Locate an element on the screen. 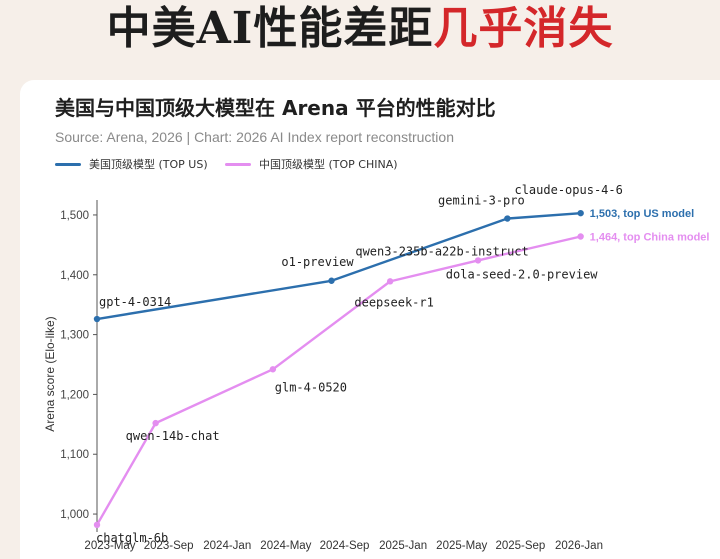  x-tick-label: 2023-Sep is located at coordinates (169, 546).